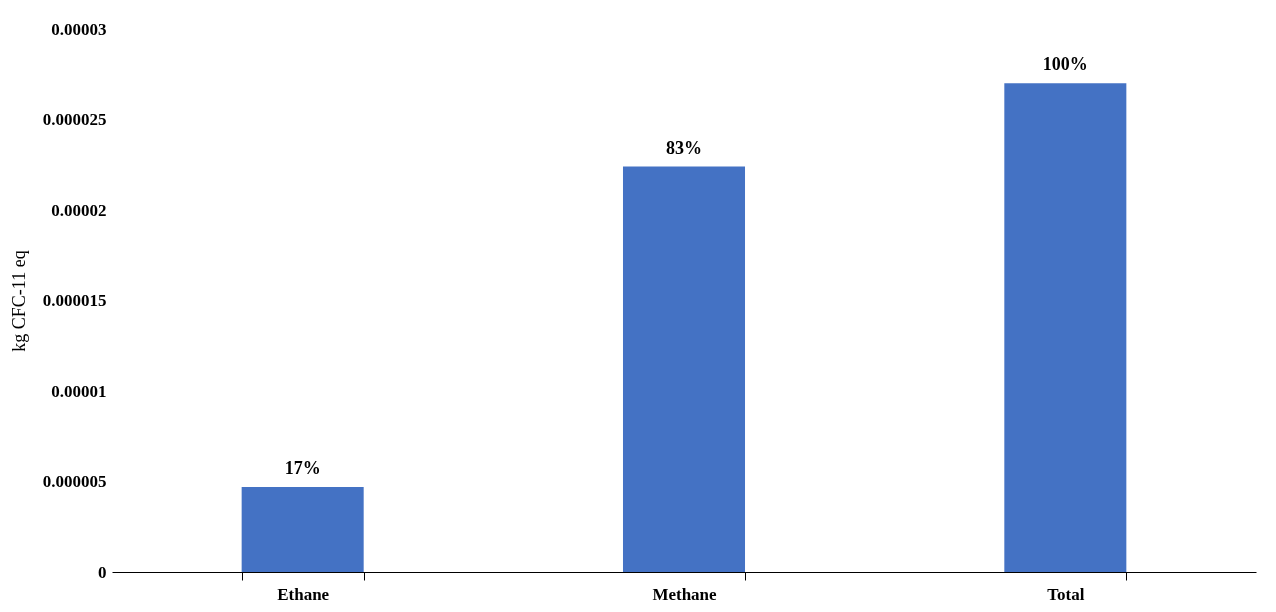 The image size is (1276, 612). Describe the element at coordinates (303, 594) in the screenshot. I see `x-tick-label: Ethane` at that location.